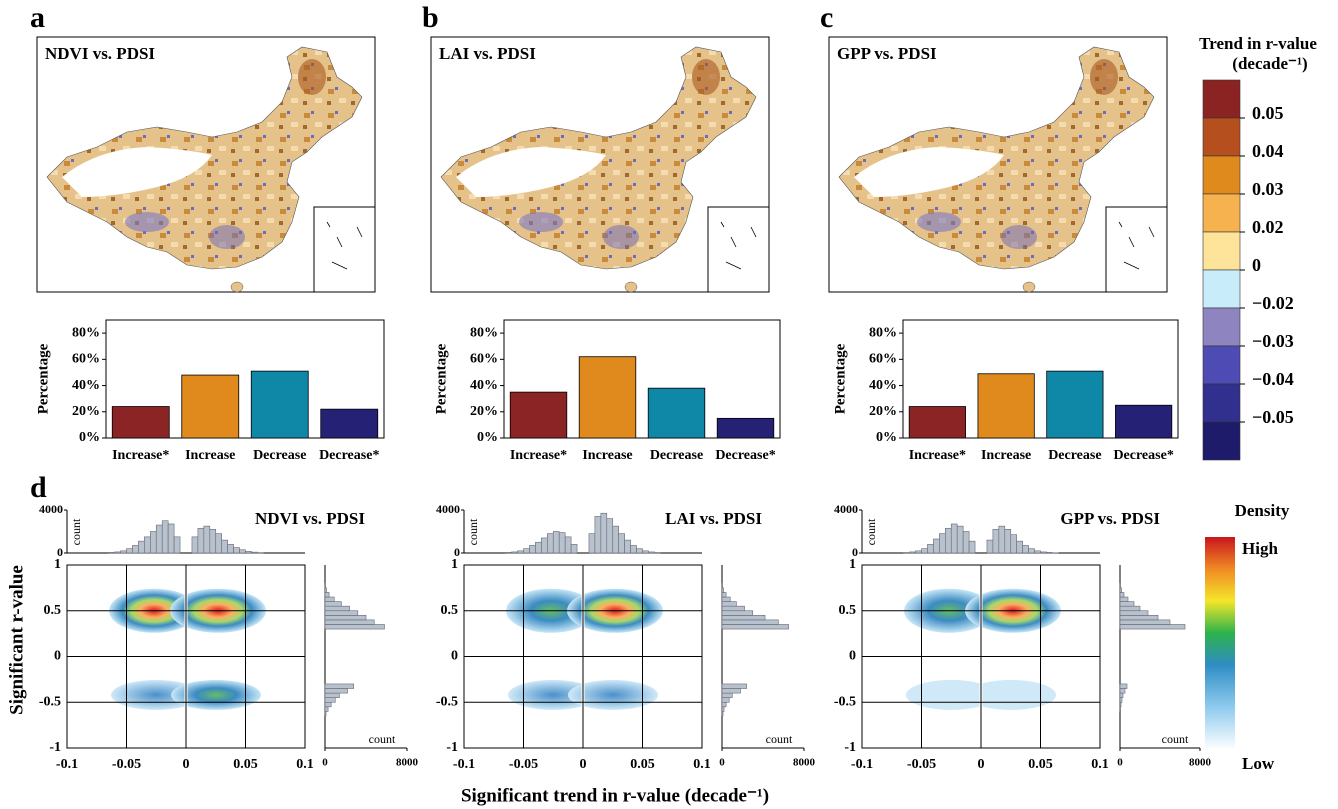  Describe the element at coordinates (1273, 303) in the screenshot. I see `colorbar-label: −0.02` at that location.